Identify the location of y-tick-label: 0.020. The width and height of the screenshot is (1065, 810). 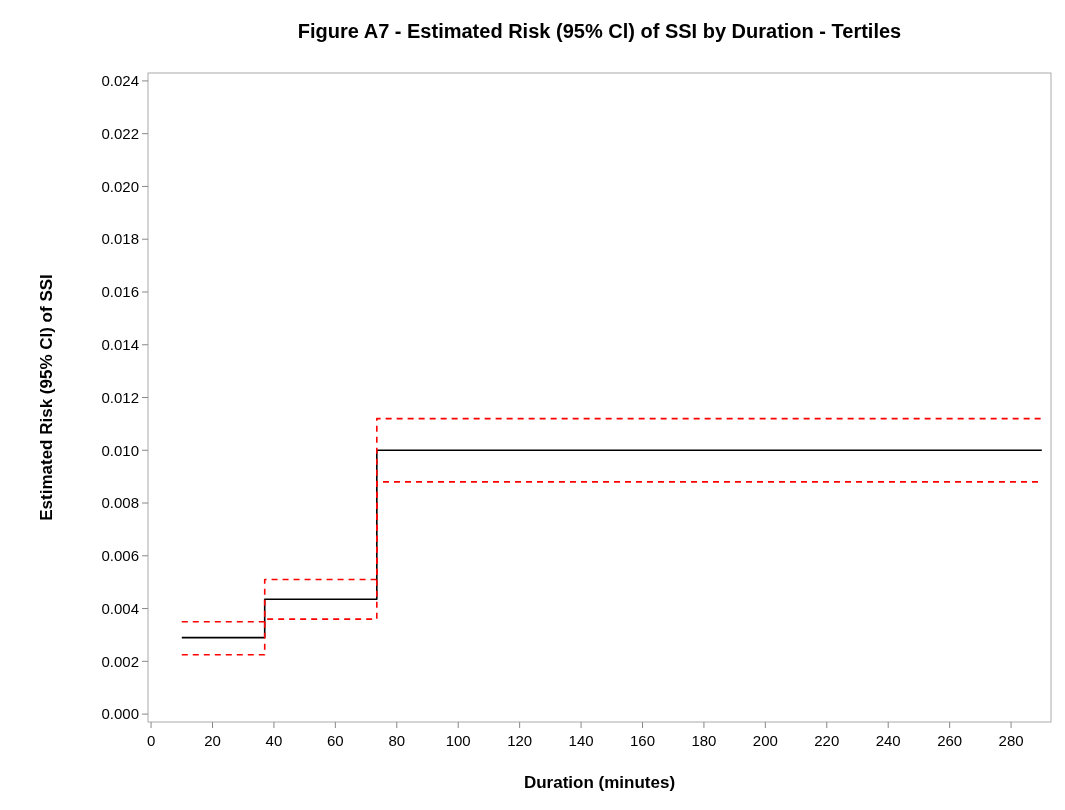
(120, 186).